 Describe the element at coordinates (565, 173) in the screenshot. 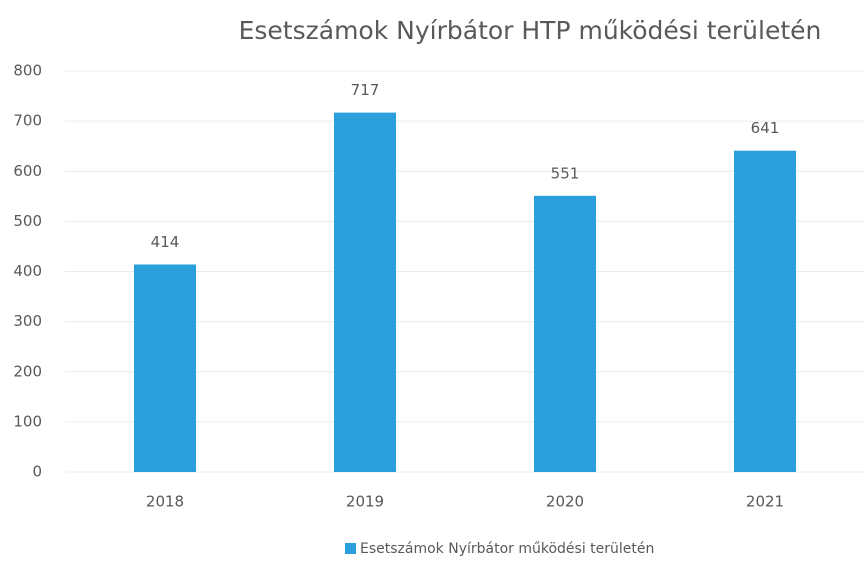

I see `data-label: 551` at that location.